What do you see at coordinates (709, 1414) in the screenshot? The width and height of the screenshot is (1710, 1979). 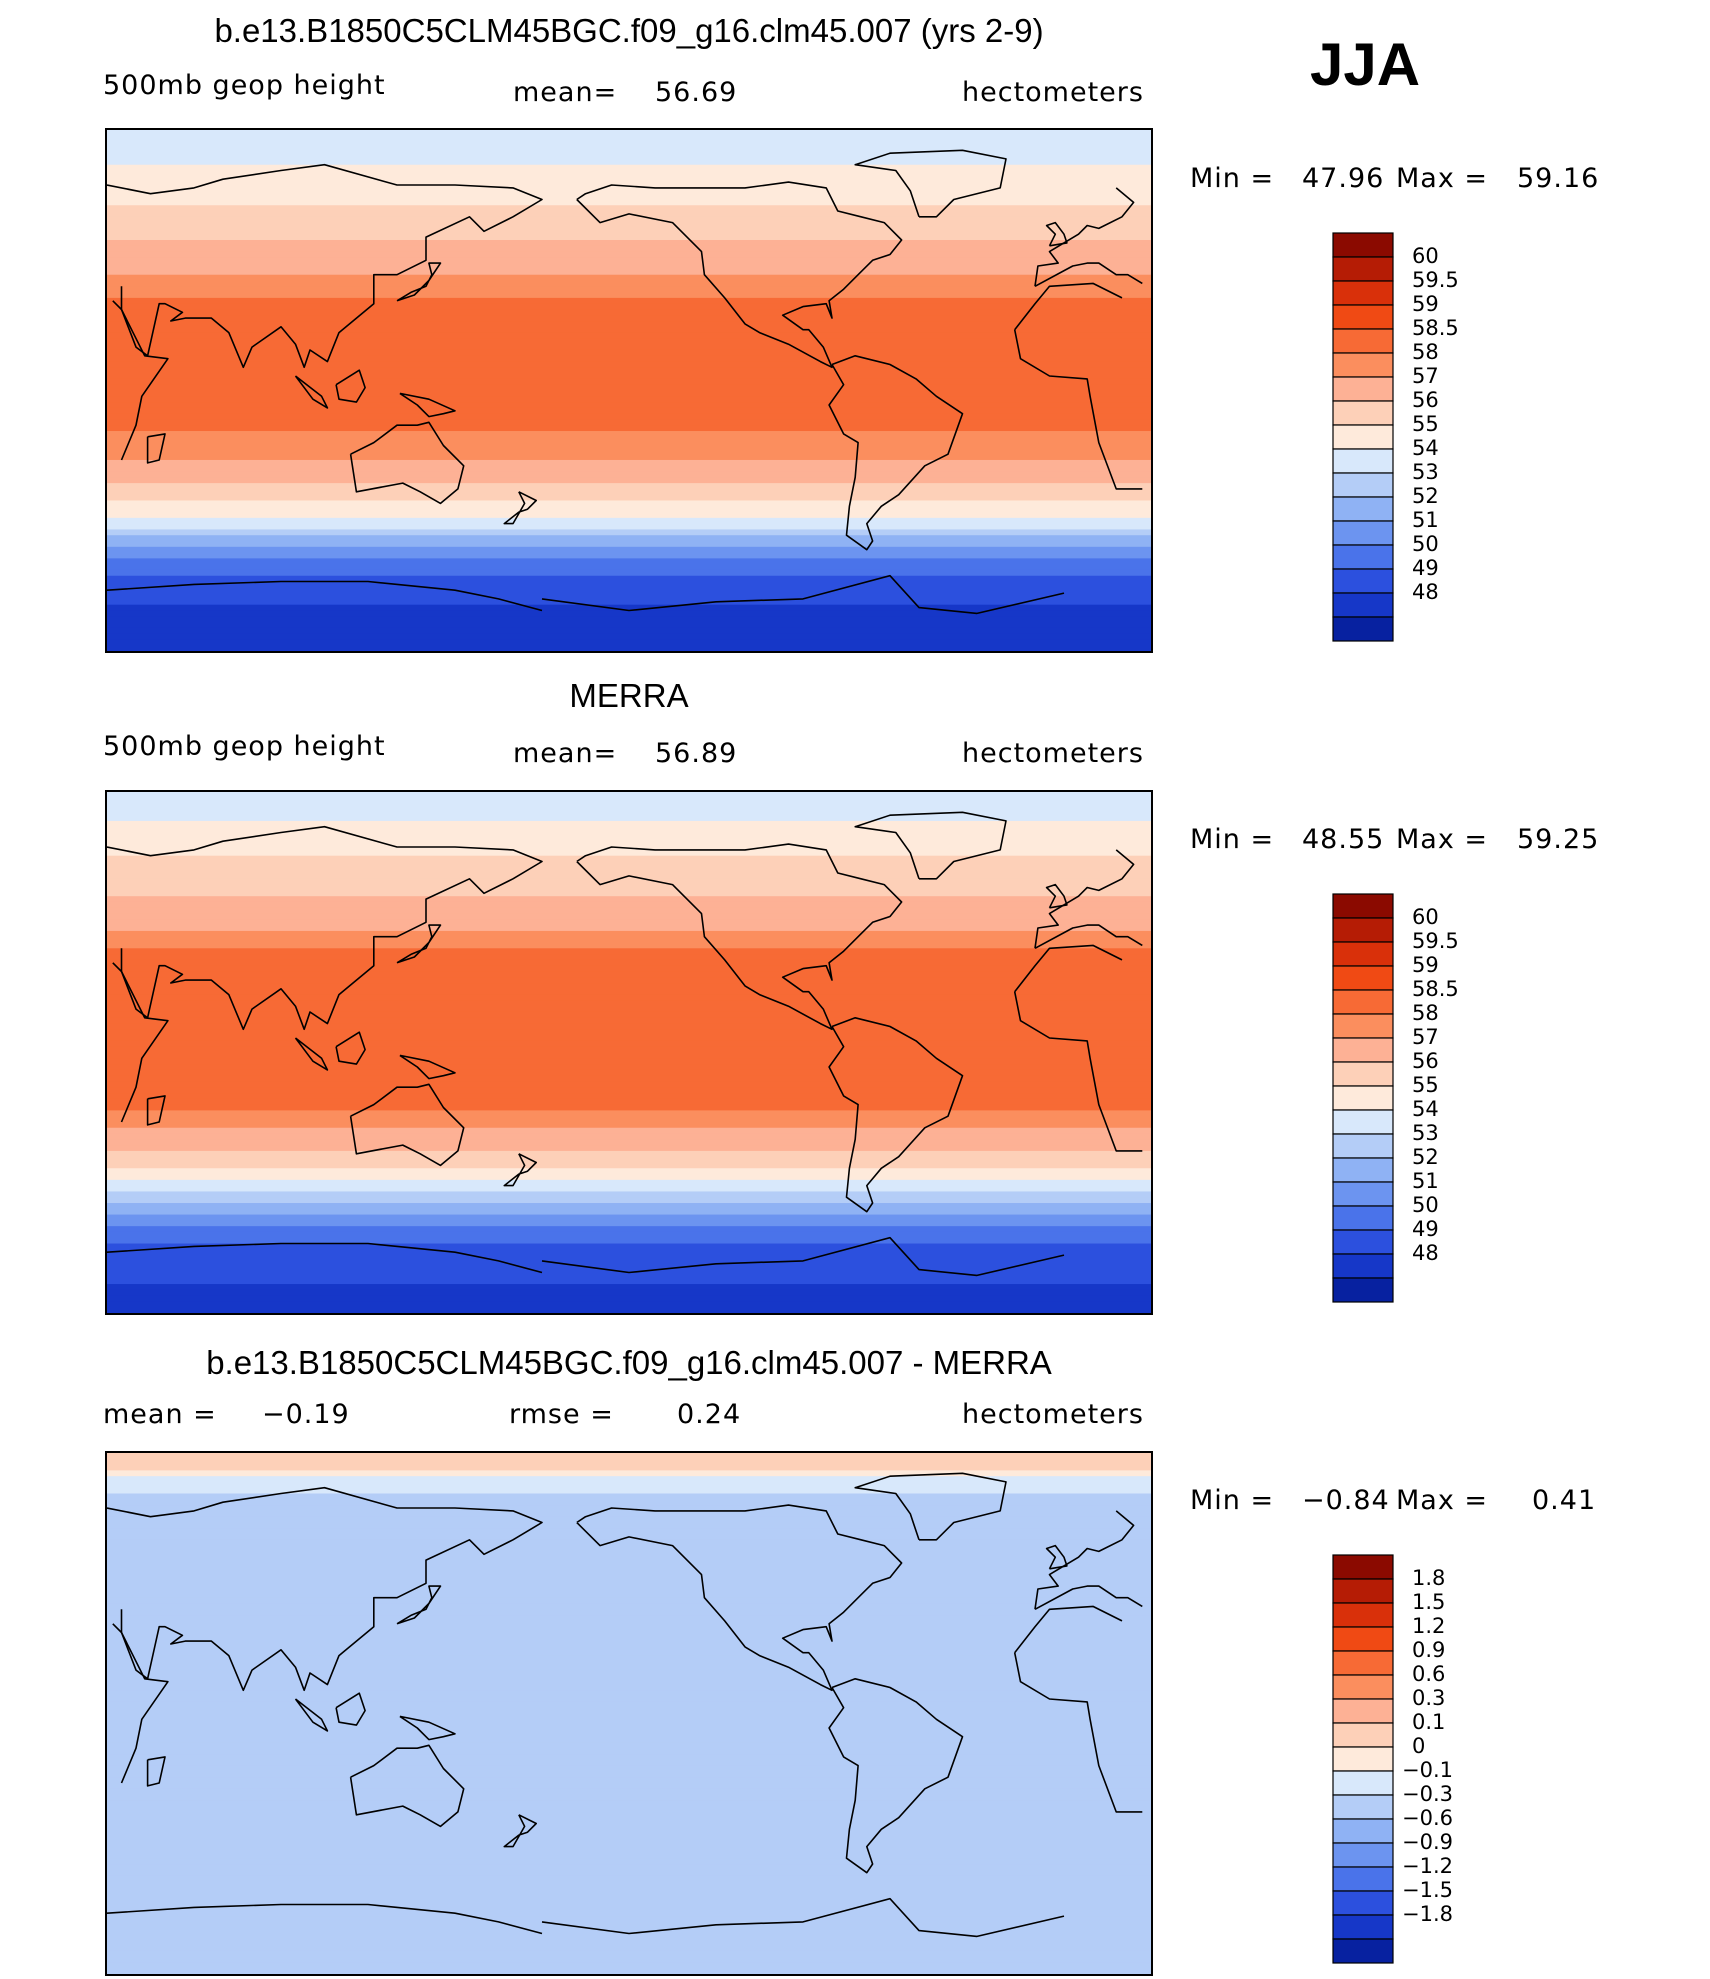 I see `panel3-rmse-value: 0.24` at bounding box center [709, 1414].